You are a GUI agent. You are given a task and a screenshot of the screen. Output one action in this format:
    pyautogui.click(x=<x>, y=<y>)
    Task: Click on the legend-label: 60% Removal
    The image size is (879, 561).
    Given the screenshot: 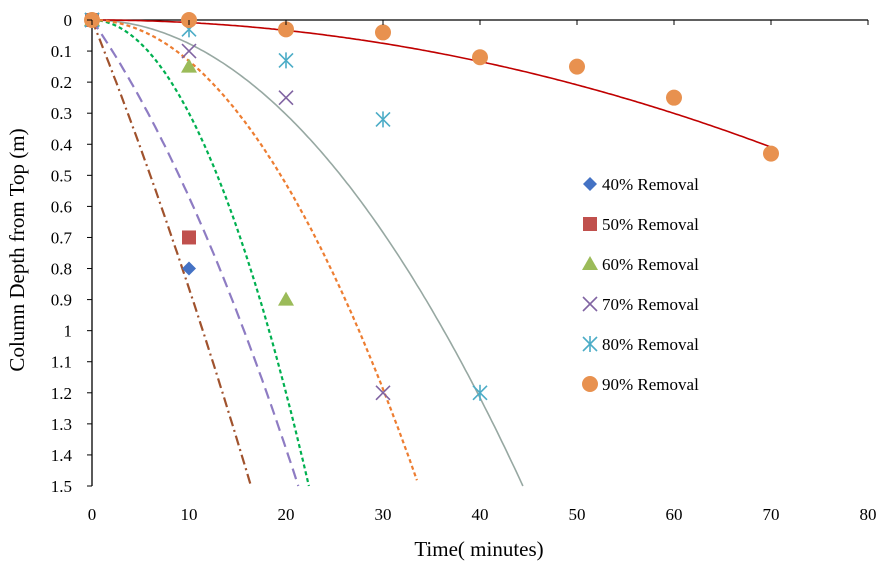 What is the action you would take?
    pyautogui.click(x=650, y=264)
    